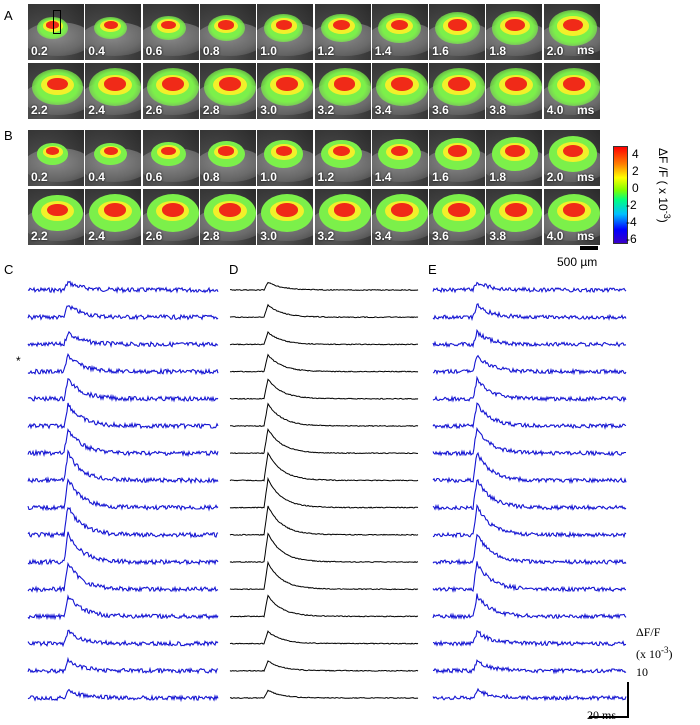  I want to click on frame-time-label: 4.0, so click(555, 110).